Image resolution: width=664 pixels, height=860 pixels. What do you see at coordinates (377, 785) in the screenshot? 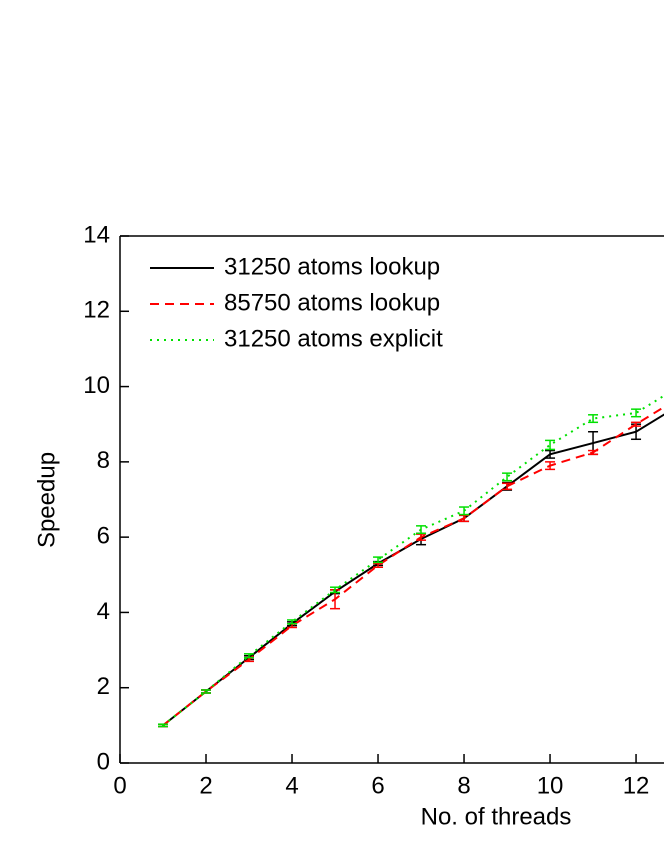
I see `x-tick-label: 6` at bounding box center [377, 785].